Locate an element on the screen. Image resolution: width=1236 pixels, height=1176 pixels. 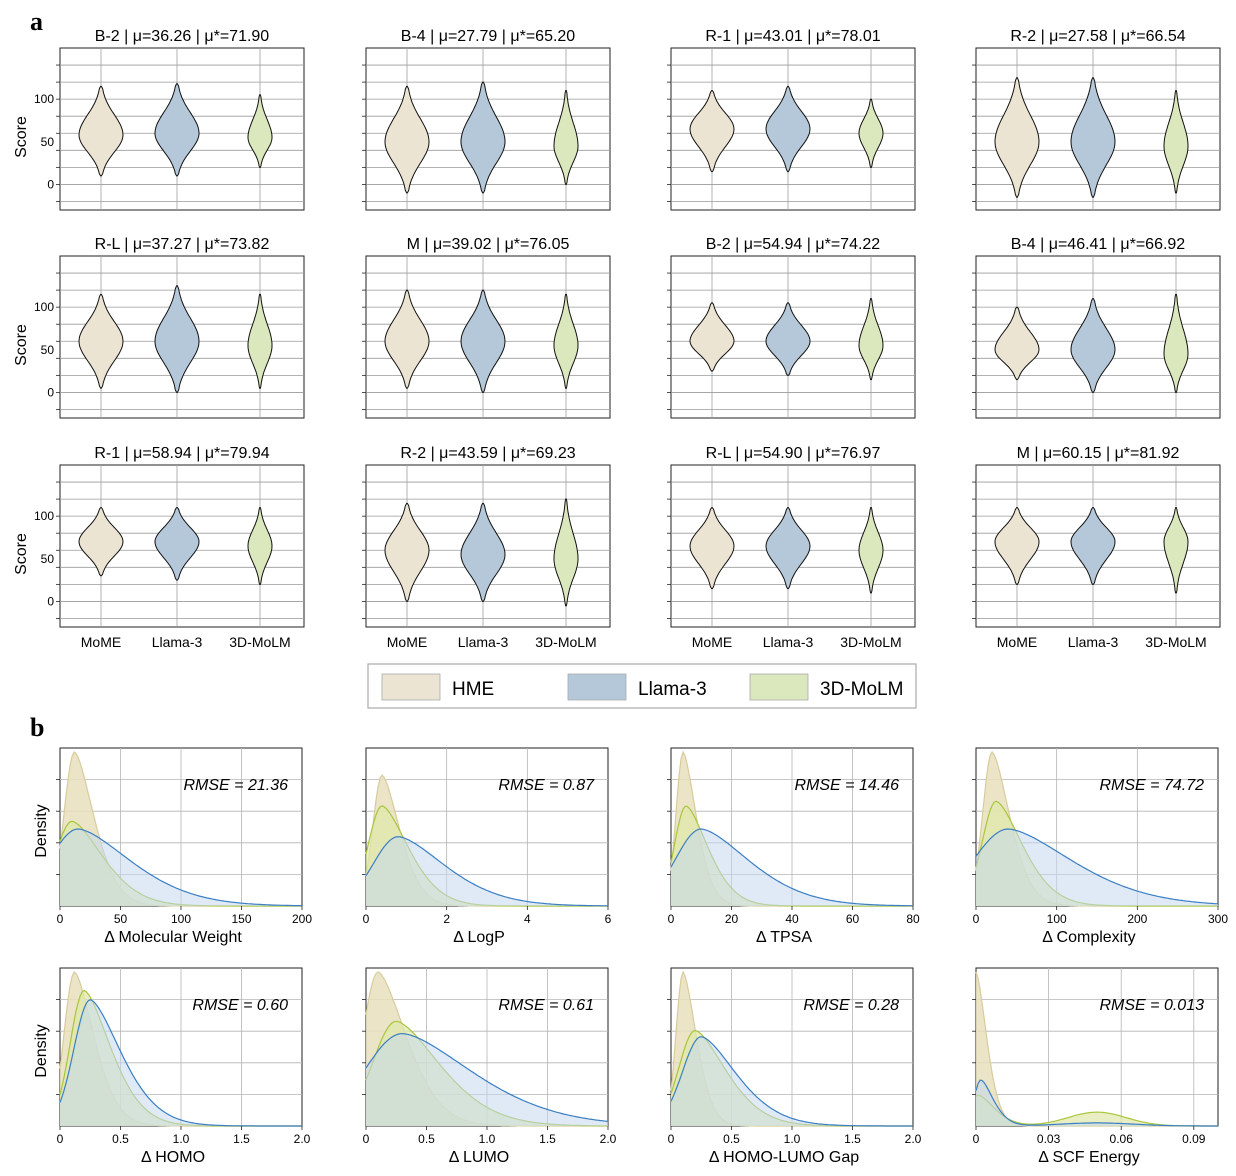
x-tick-label: 300 is located at coordinates (1218, 919).